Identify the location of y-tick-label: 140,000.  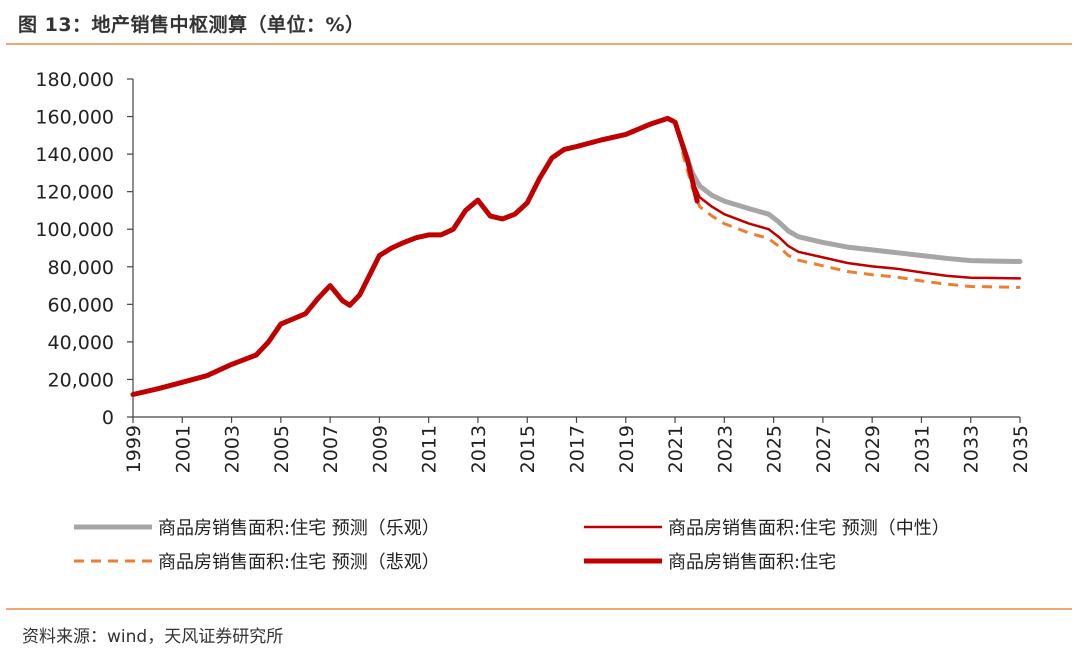
(74, 155).